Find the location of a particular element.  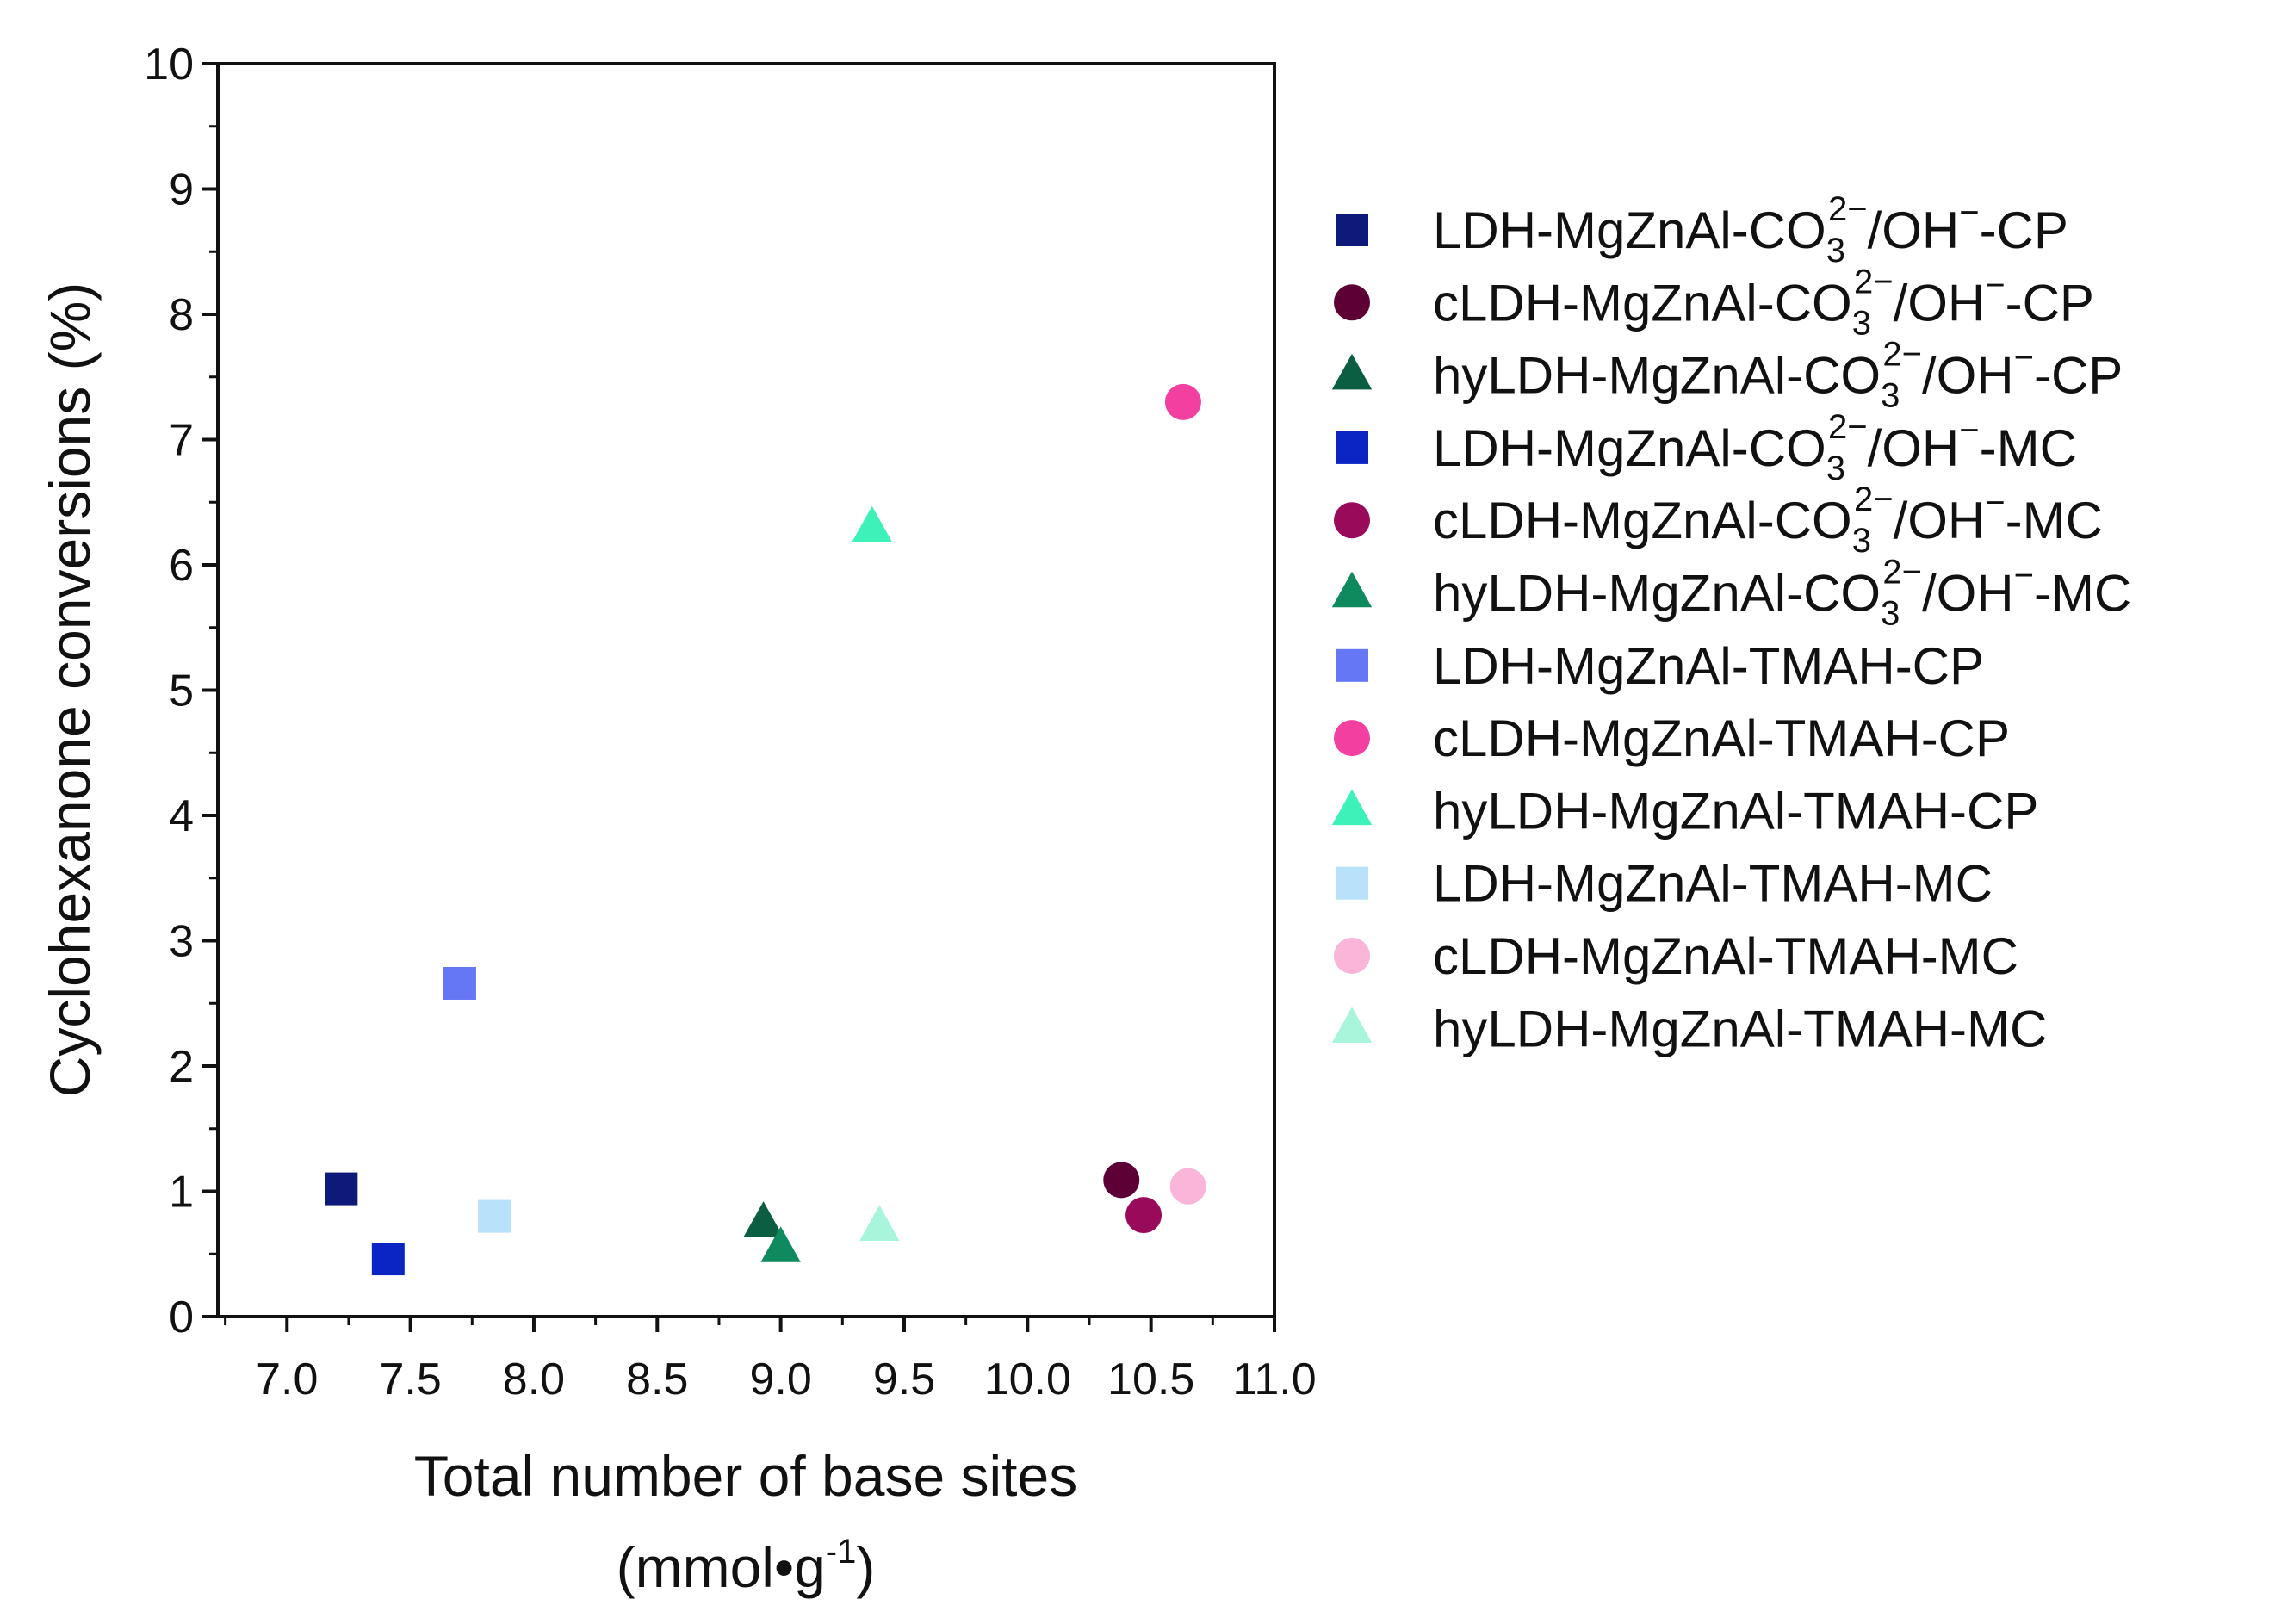

x-tick-label: 10.5 is located at coordinates (1150, 1379).